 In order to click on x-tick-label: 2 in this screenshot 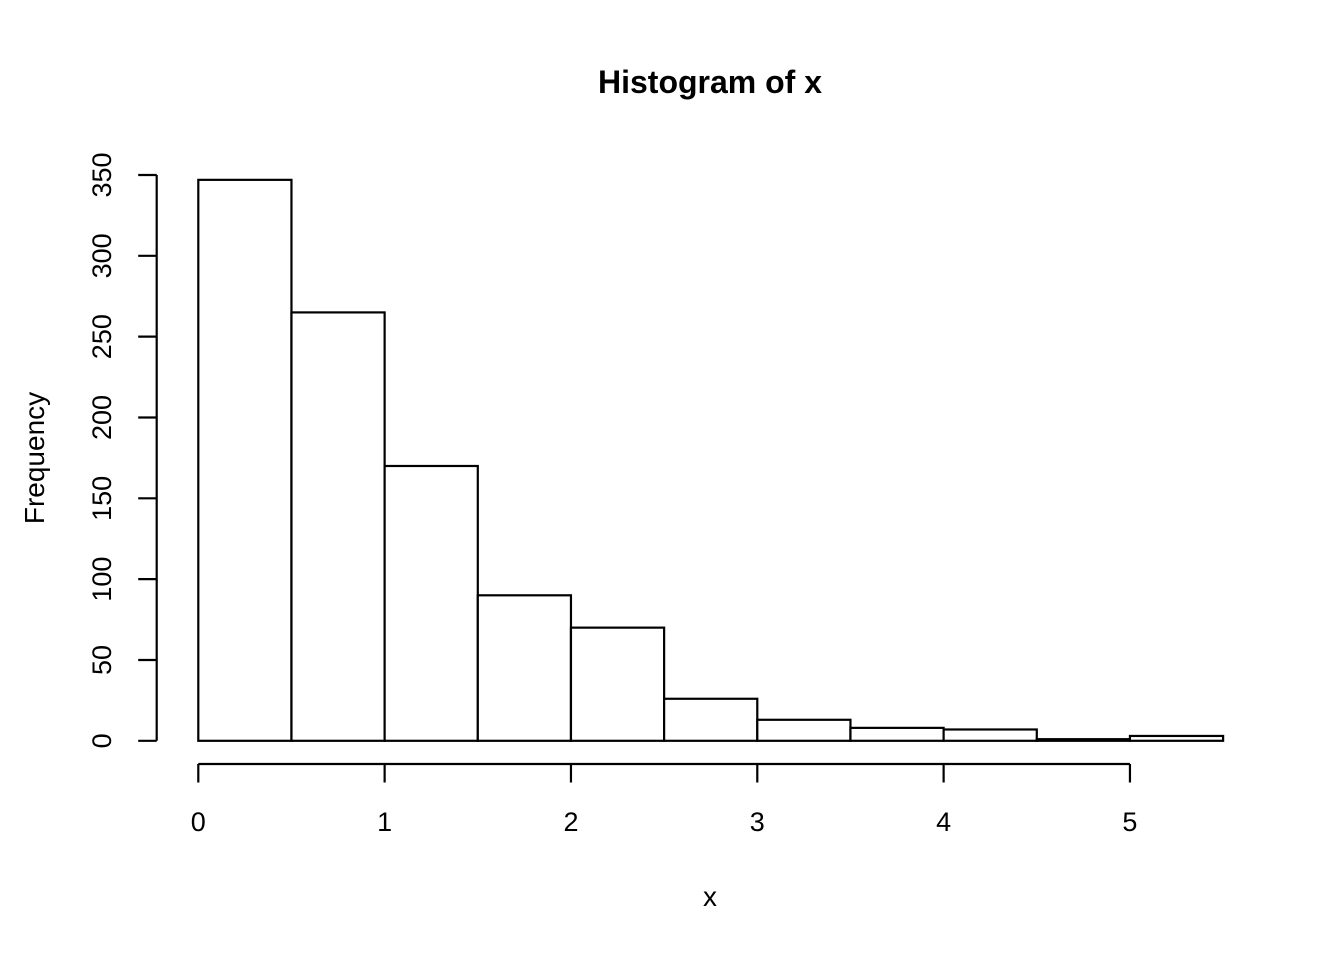, I will do `click(570, 822)`.